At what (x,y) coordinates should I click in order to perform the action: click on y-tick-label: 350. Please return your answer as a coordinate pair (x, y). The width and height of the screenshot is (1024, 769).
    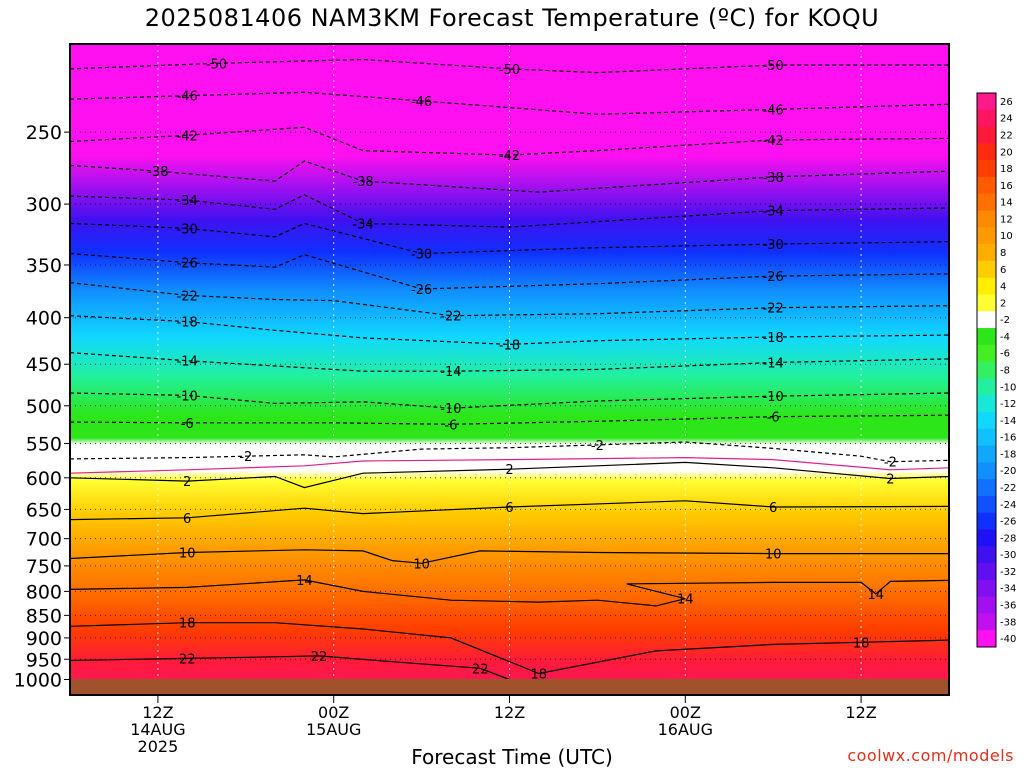
    Looking at the image, I should click on (44, 266).